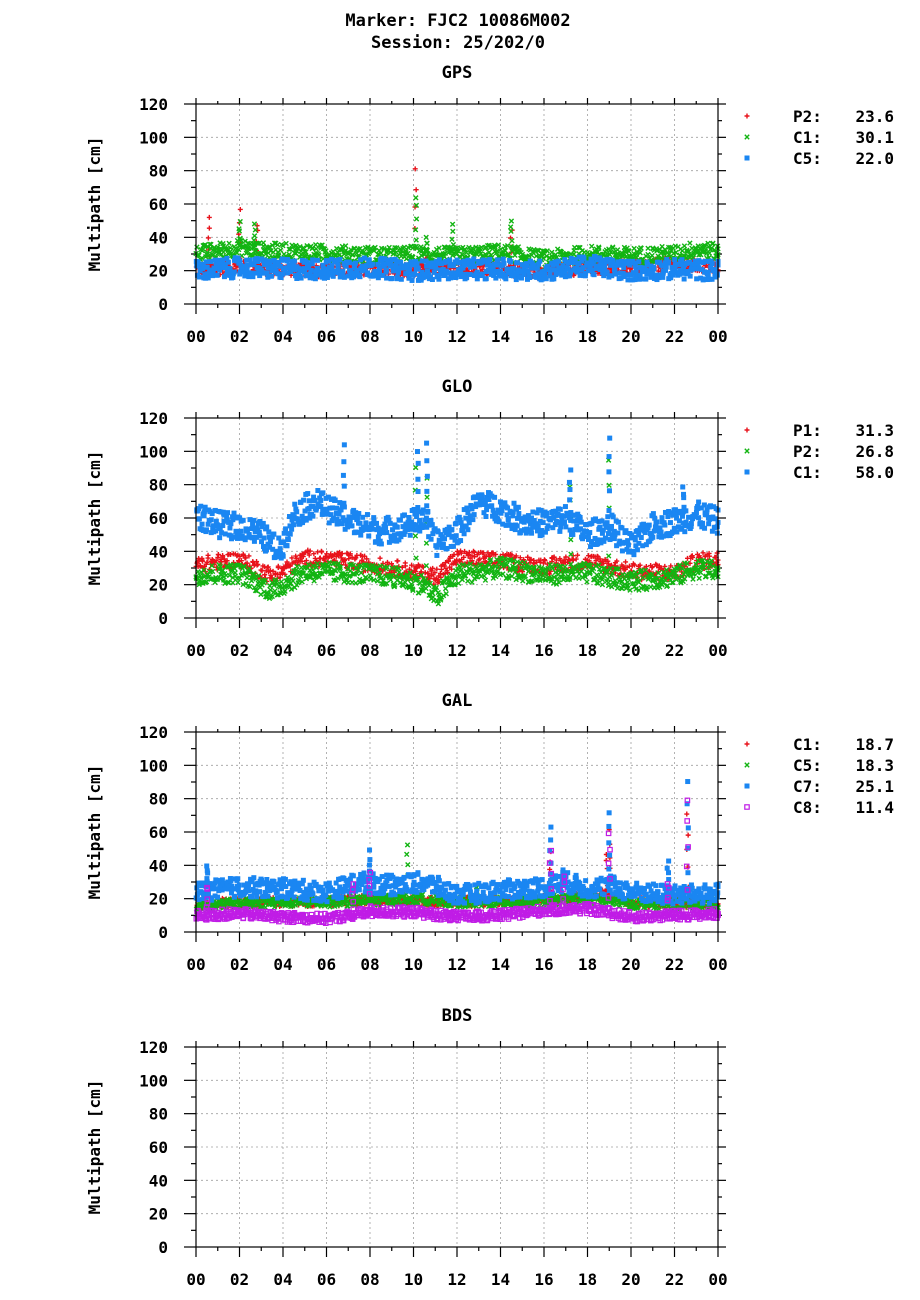  What do you see at coordinates (500, 336) in the screenshot?
I see `gps-x-tick-label: 14` at bounding box center [500, 336].